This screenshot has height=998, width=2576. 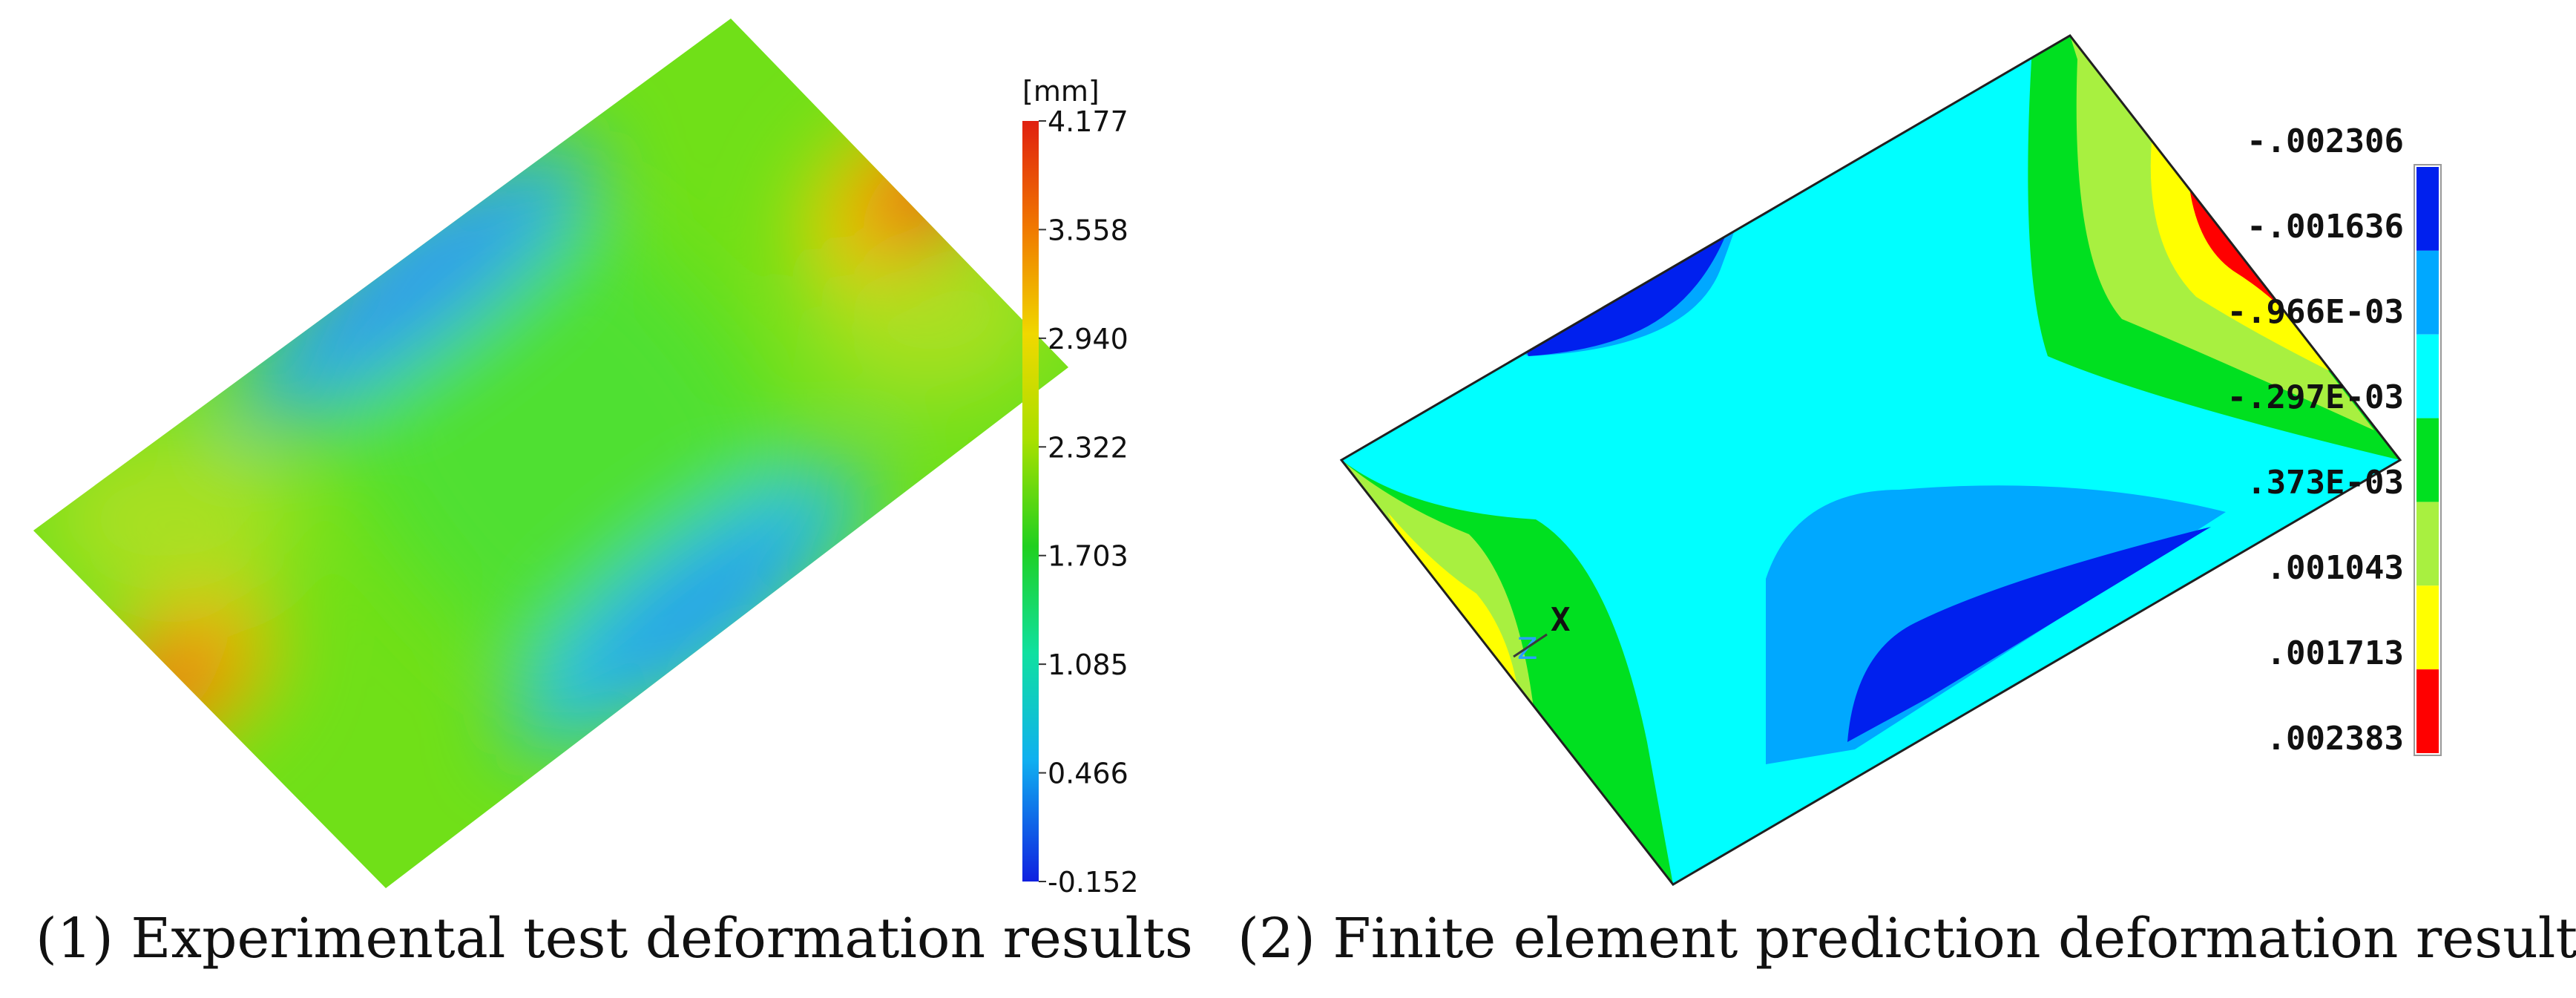 I want to click on scale-tick-label: -0.152, so click(x=1093, y=883).